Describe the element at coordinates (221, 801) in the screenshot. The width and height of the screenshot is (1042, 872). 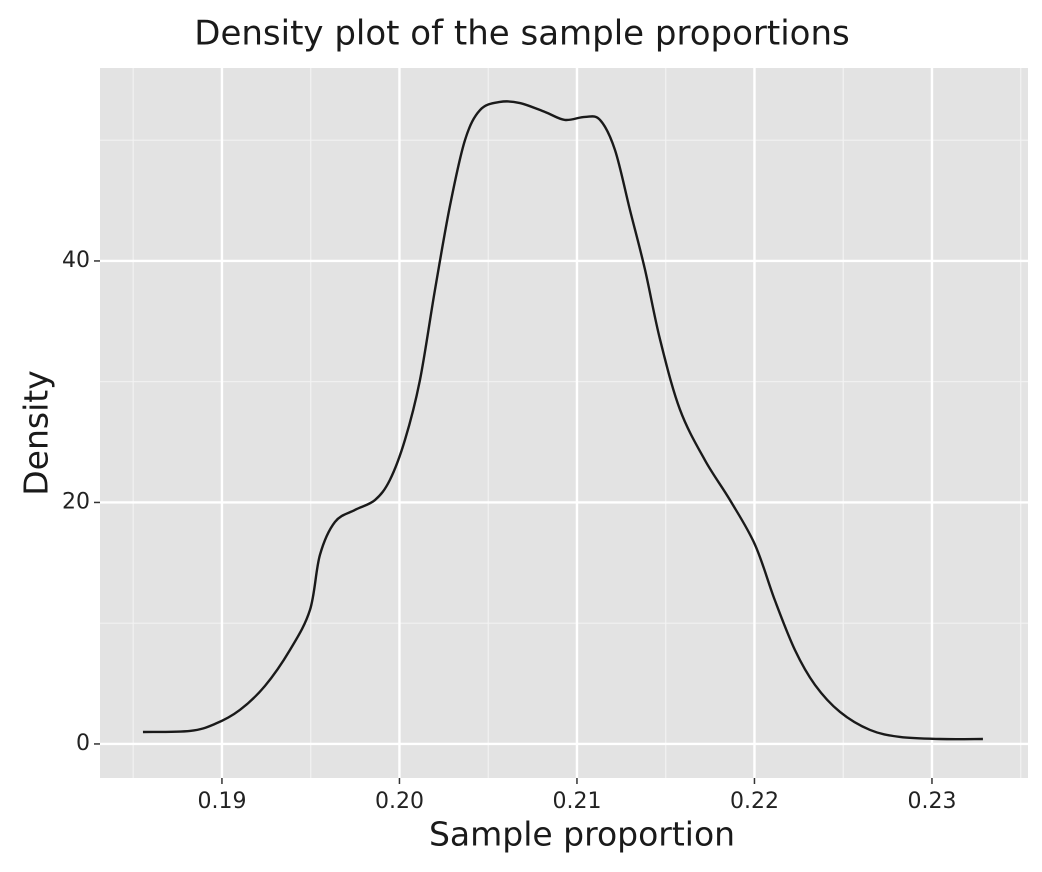
I see `x-tick-label: 0.19` at that location.